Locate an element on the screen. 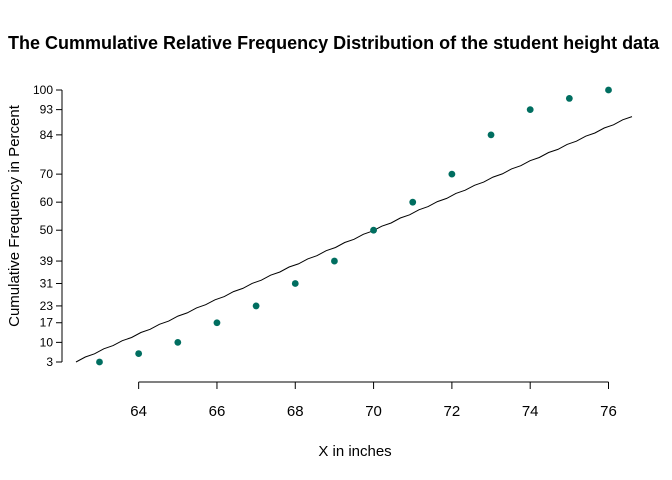 The image size is (672, 480). y-tick-label: 10 is located at coordinates (47, 342).